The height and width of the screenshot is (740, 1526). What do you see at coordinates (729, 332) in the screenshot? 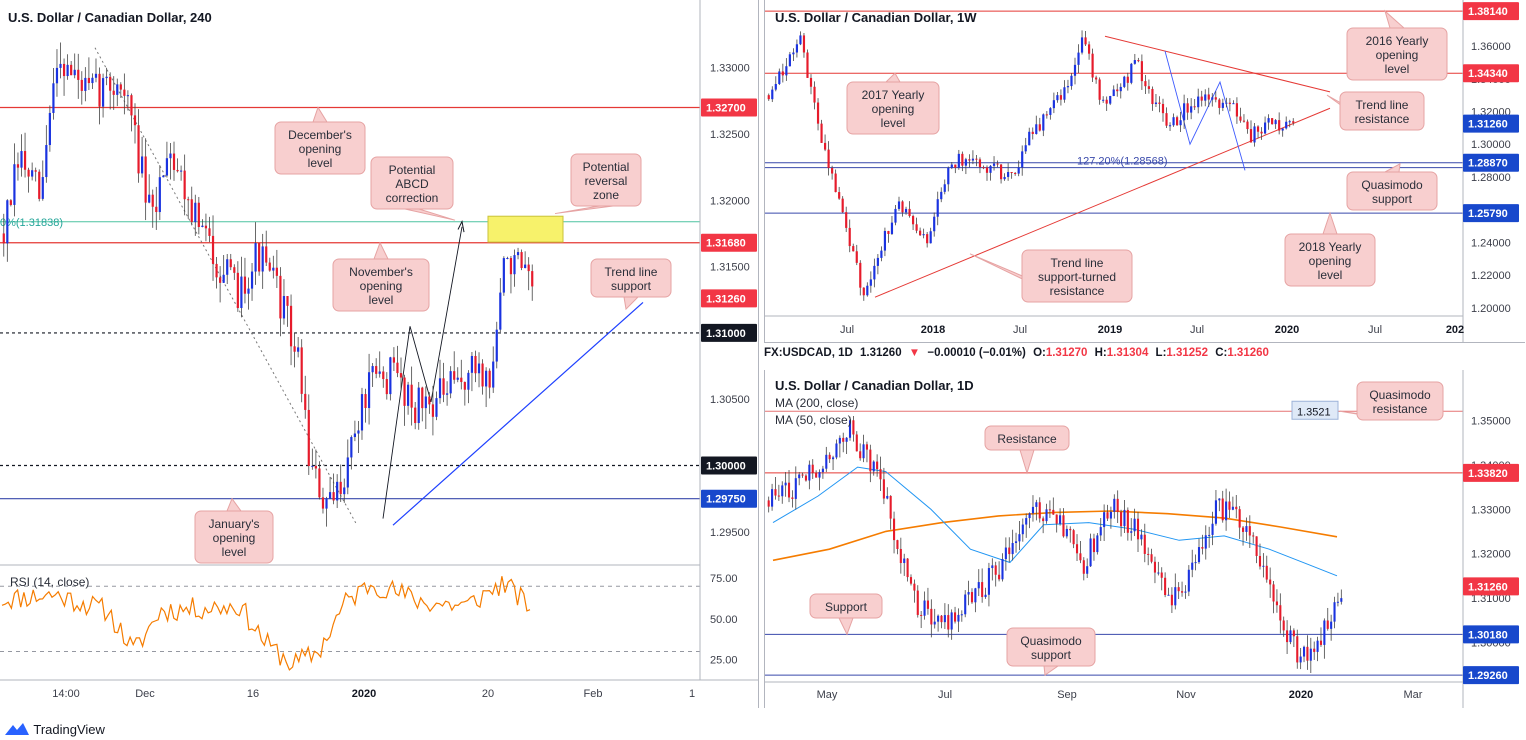
I see `price-tag-1.31000-bg` at bounding box center [729, 332].